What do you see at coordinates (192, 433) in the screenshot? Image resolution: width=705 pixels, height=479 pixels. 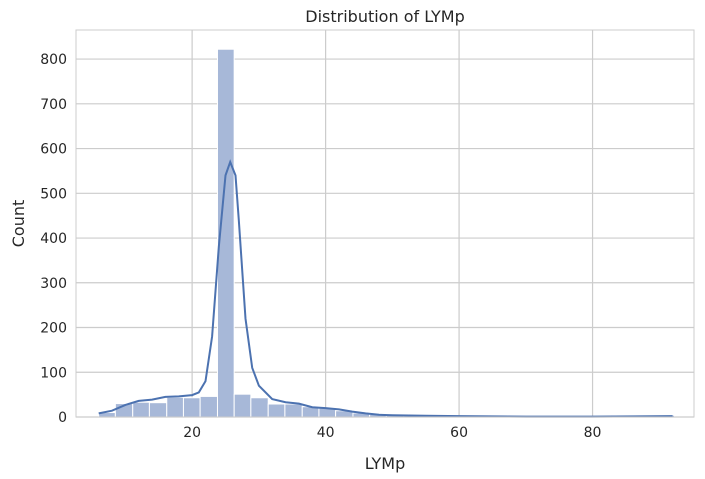 I see `x-tick-label: 20` at bounding box center [192, 433].